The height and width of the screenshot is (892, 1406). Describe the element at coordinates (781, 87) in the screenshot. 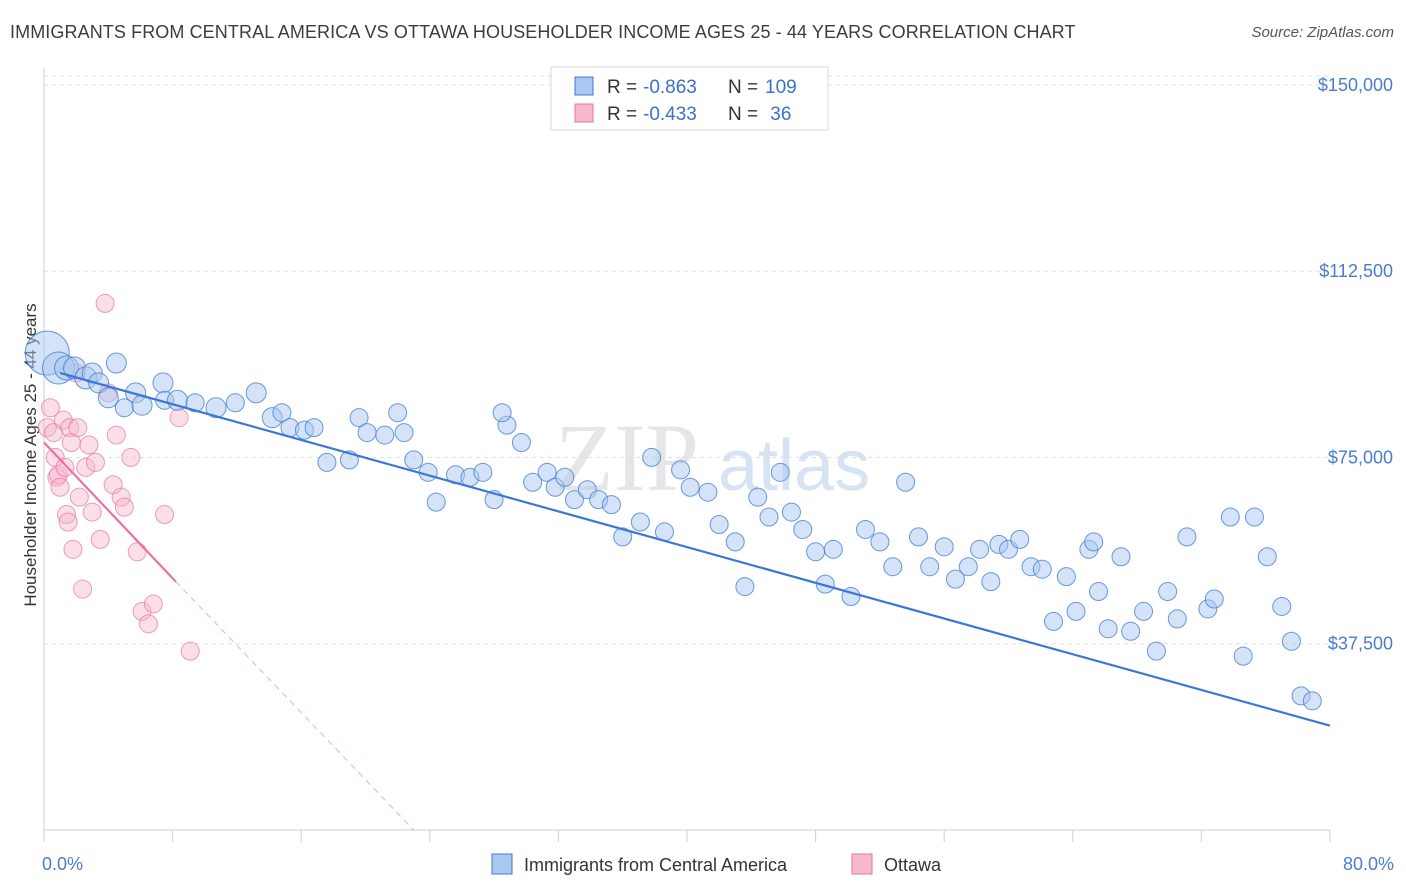

I see `stats-legend-n-value-1: 109` at that location.